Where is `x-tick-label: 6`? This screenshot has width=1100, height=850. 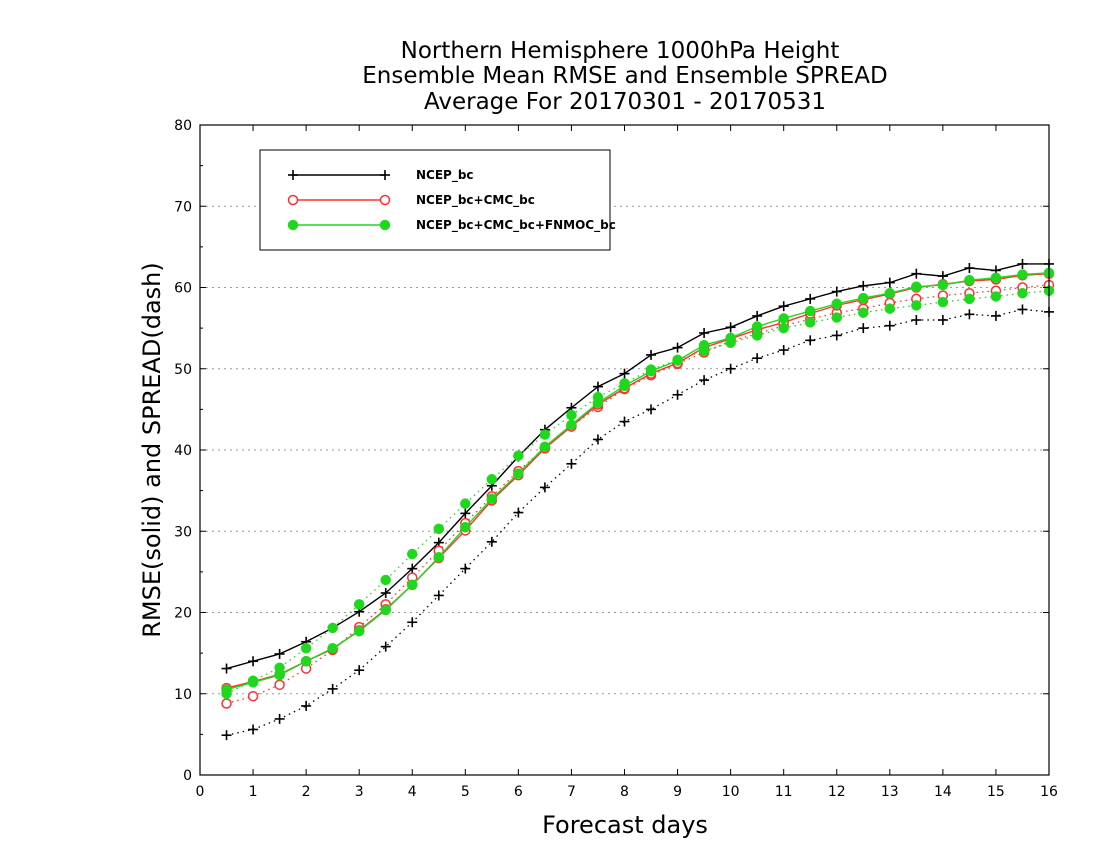
x-tick-label: 6 is located at coordinates (518, 792).